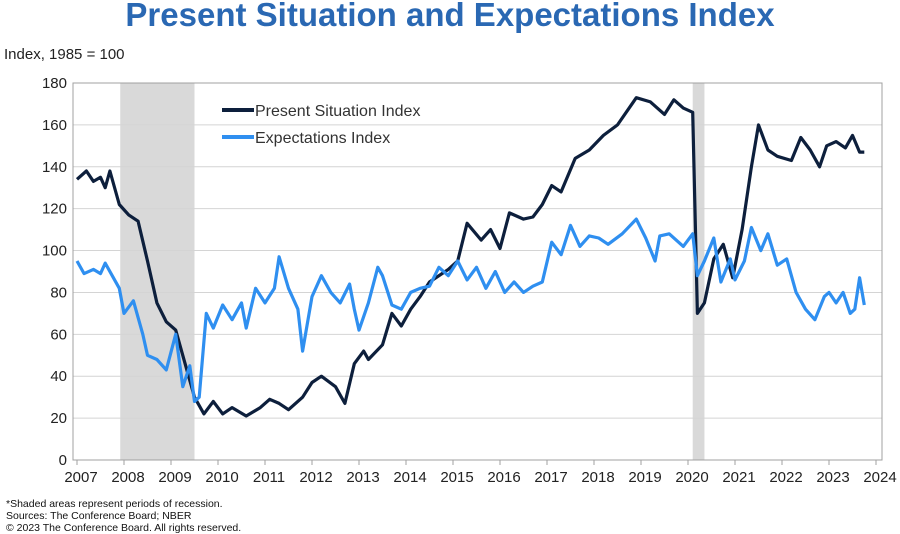  Describe the element at coordinates (54, 125) in the screenshot. I see `y-tick-label: 160` at that location.